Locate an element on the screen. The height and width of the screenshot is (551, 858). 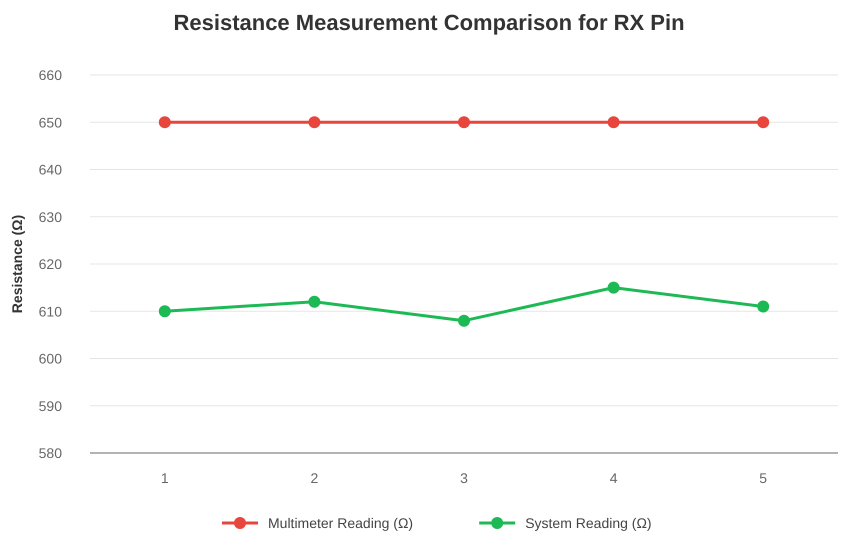
x-tick-label: 4 is located at coordinates (614, 478).